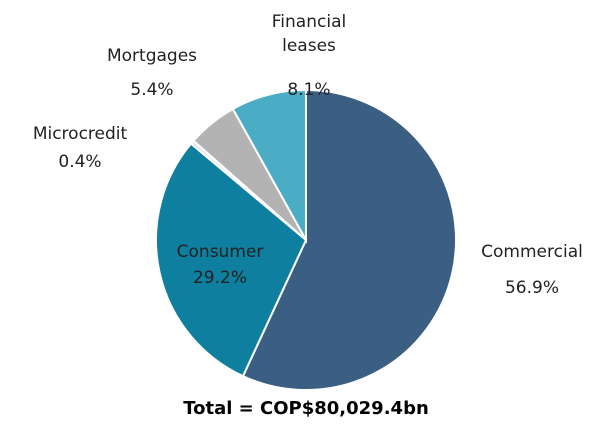 This screenshot has width=600, height=431. What do you see at coordinates (220, 252) in the screenshot?
I see `slice-label: Consumer` at bounding box center [220, 252].